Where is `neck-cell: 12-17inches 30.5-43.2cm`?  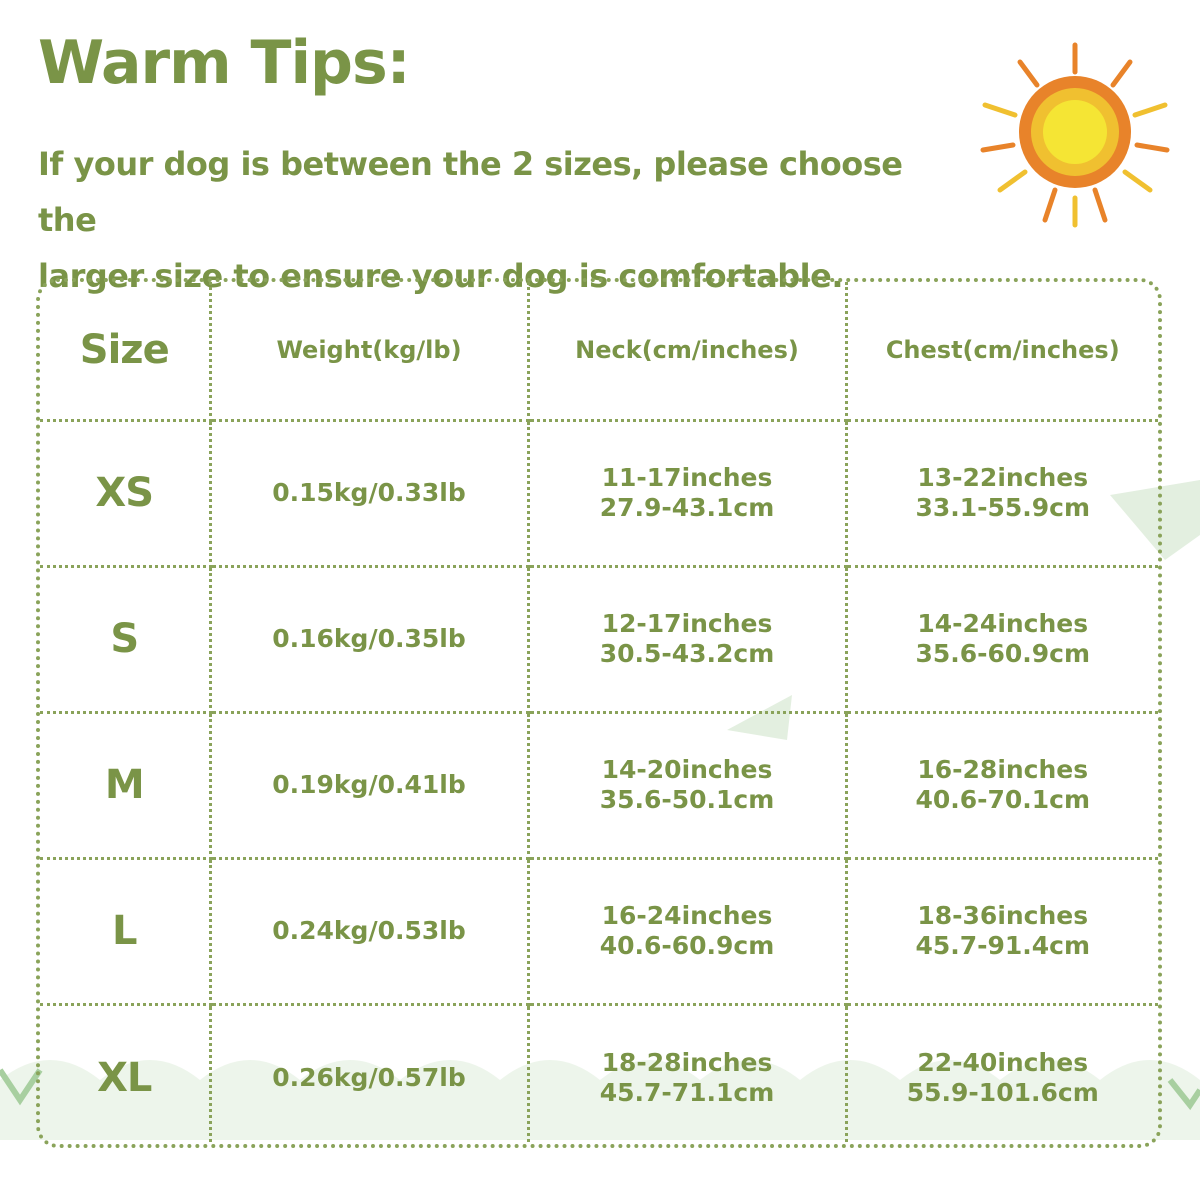
neck-cell: 12-17inches 30.5-43.2cm is located at coordinates (687, 639).